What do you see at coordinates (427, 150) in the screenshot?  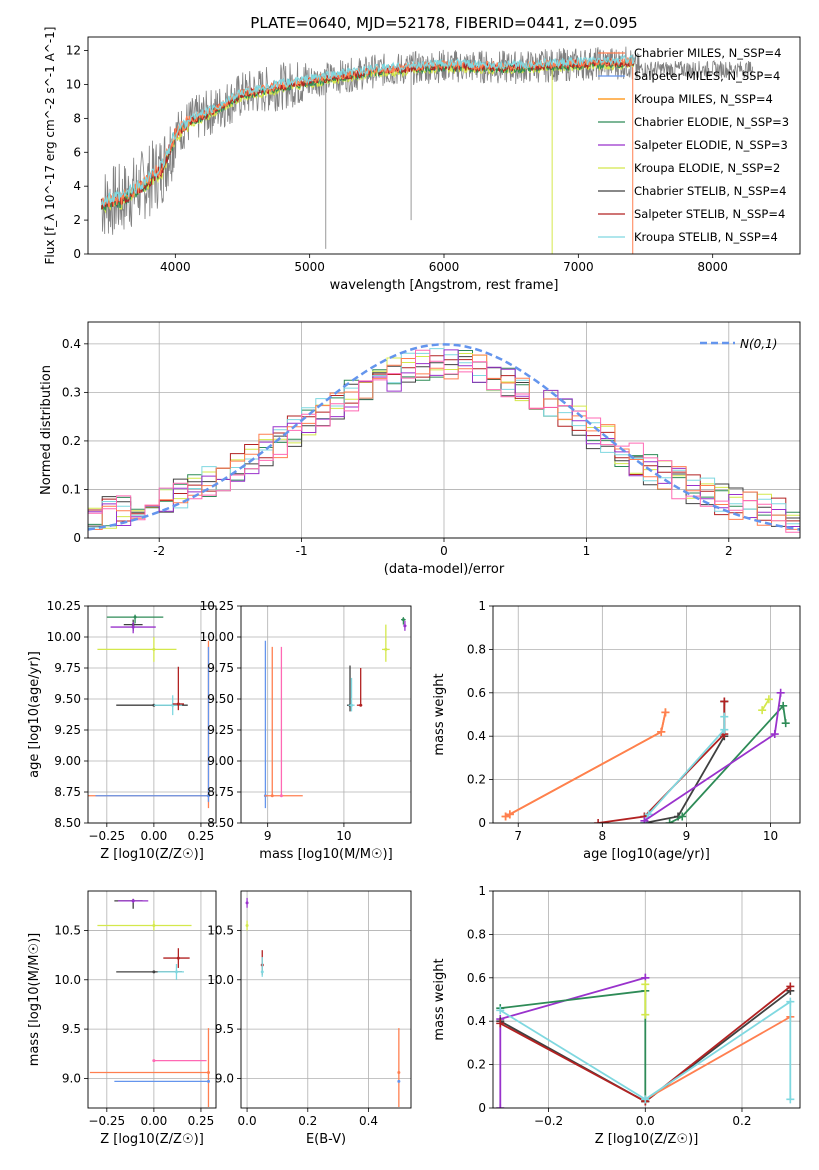 I see `spectrum-lines` at bounding box center [427, 150].